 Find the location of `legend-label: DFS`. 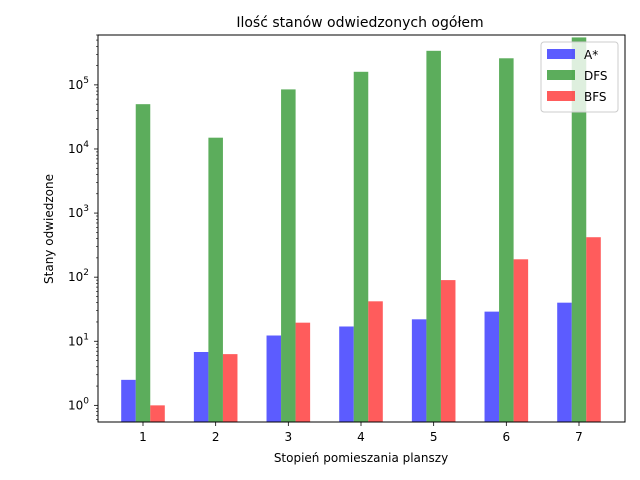

legend-label: DFS is located at coordinates (596, 76).